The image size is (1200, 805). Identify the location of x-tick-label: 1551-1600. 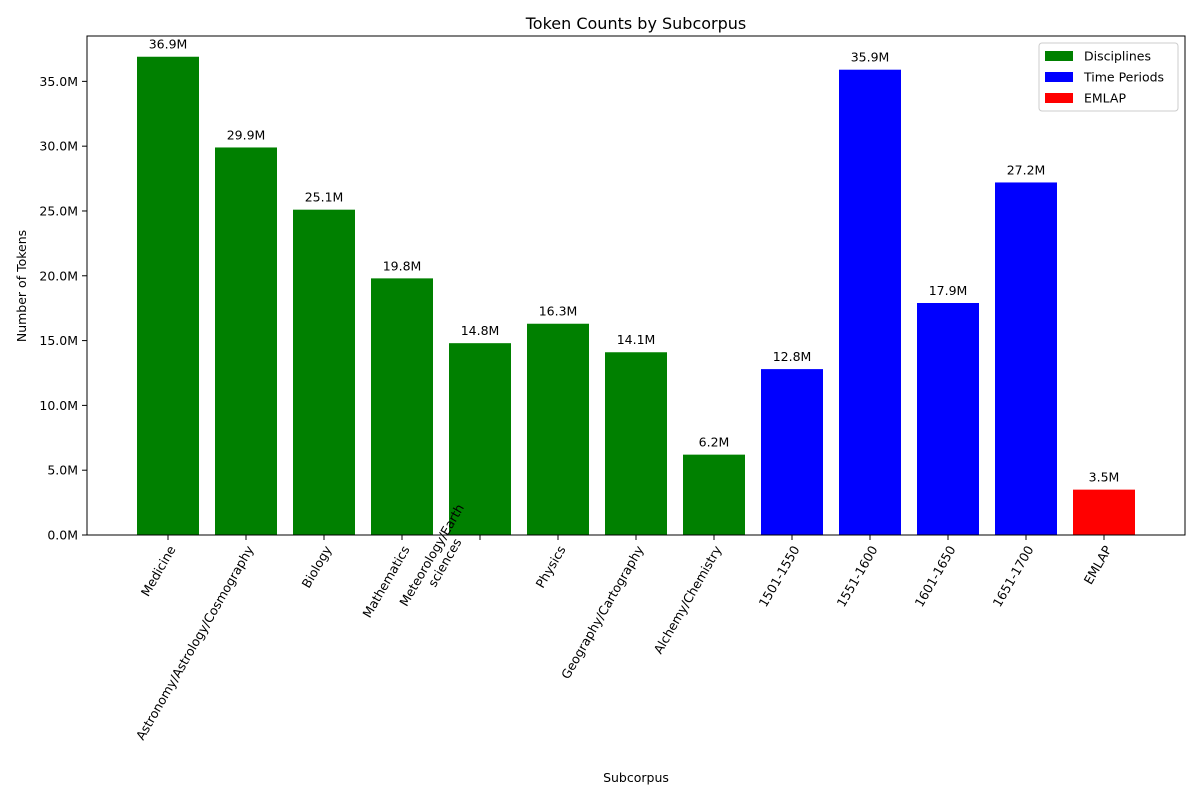
(857, 576).